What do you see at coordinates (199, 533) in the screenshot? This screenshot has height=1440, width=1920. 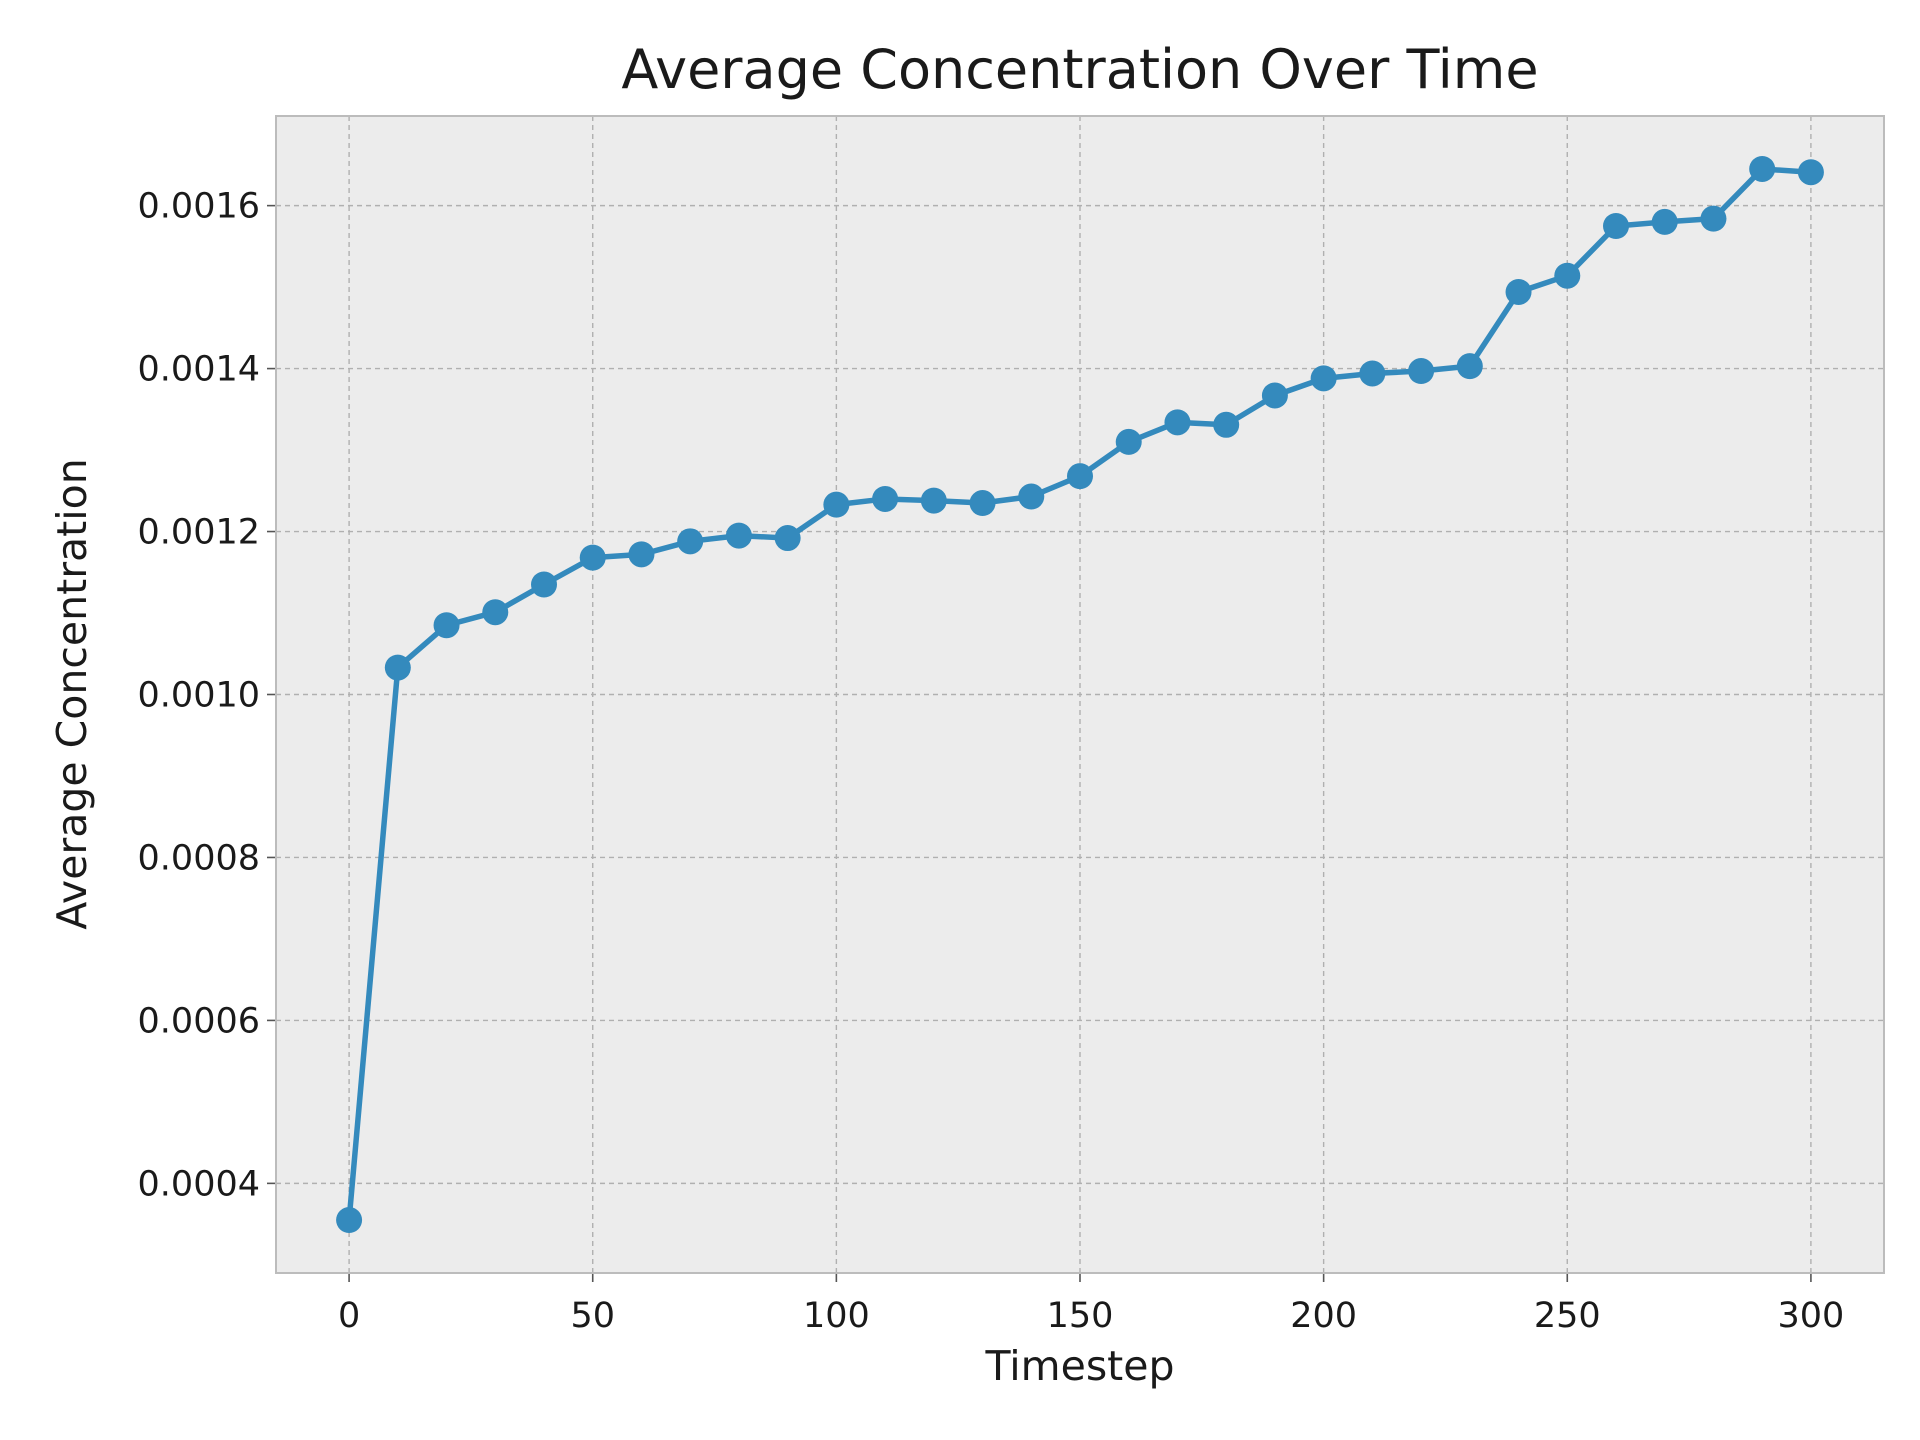 I see `y-tick-label: 0.0012` at bounding box center [199, 533].